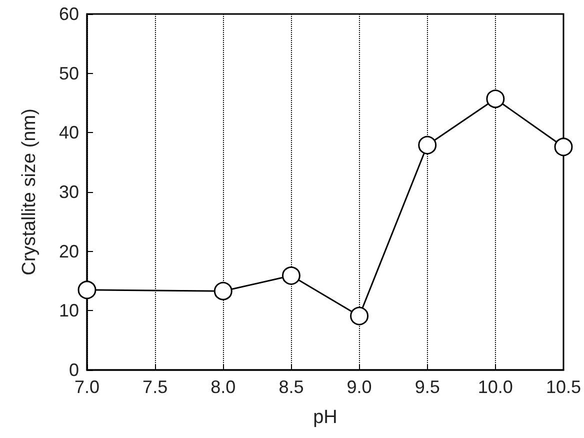 This screenshot has height=438, width=584. What do you see at coordinates (73, 370) in the screenshot?
I see `y-tick-label: 0` at bounding box center [73, 370].